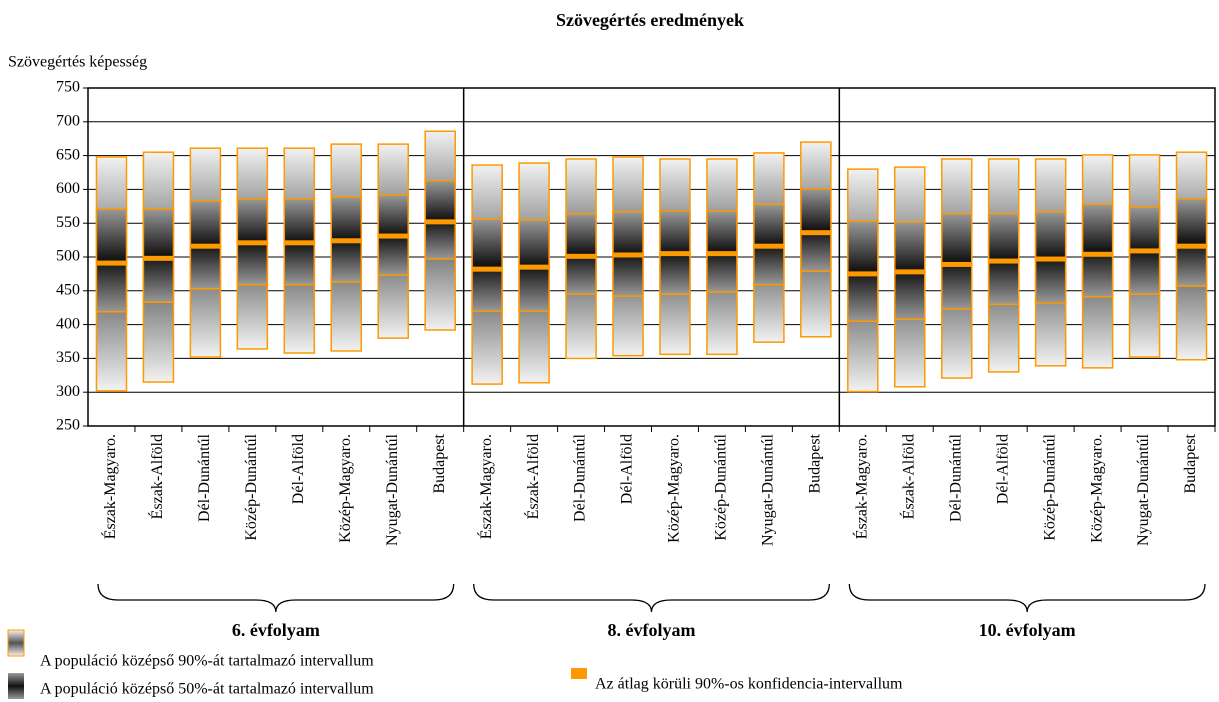 The width and height of the screenshot is (1219, 702). Describe the element at coordinates (77, 62) in the screenshot. I see `y-axis-label: Szövegértés képesség` at that location.